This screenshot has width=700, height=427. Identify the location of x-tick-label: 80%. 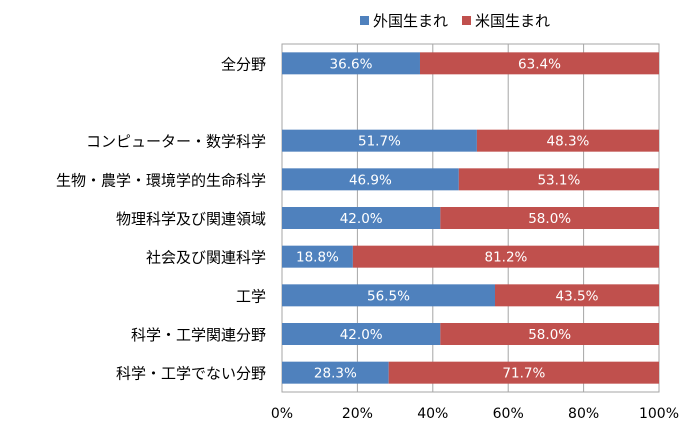
(583, 414).